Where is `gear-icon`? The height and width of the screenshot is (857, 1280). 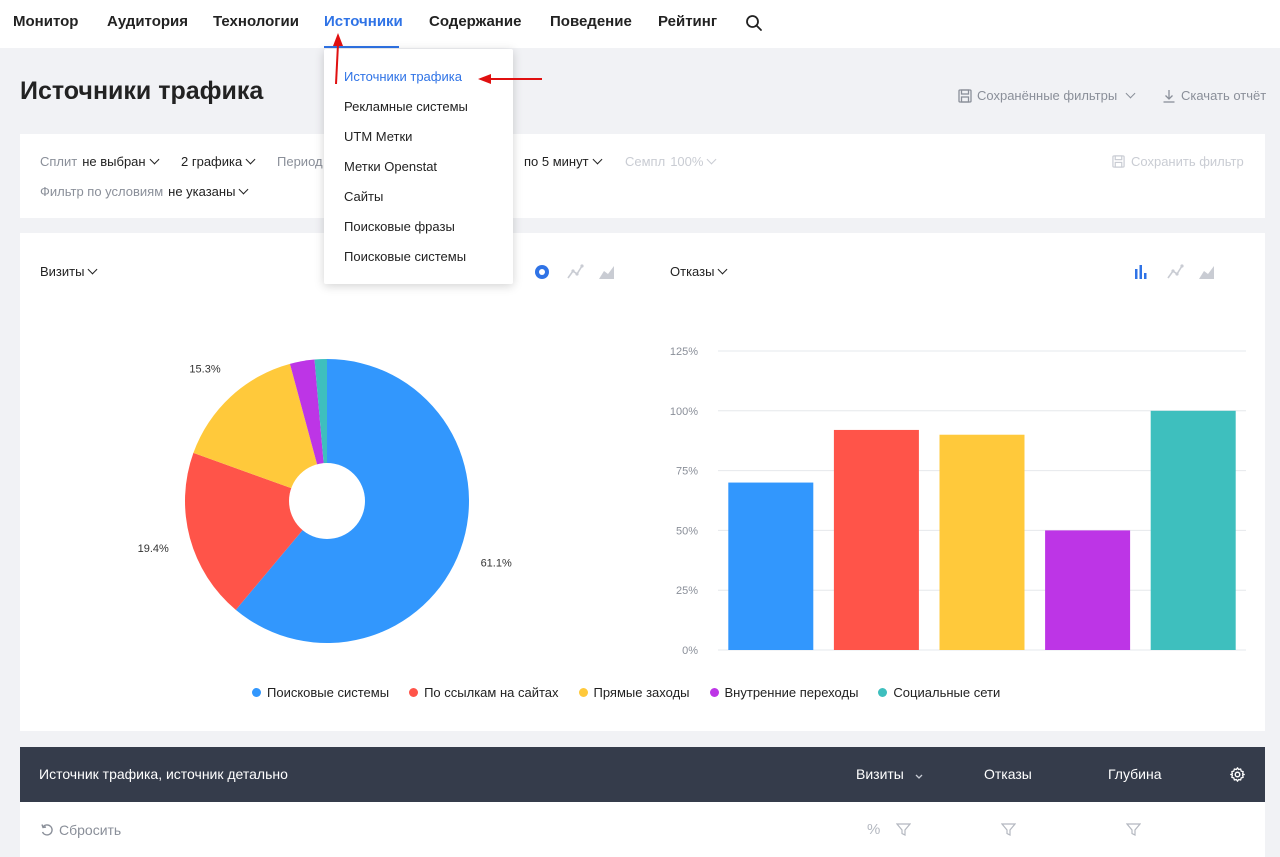 gear-icon is located at coordinates (1237, 774).